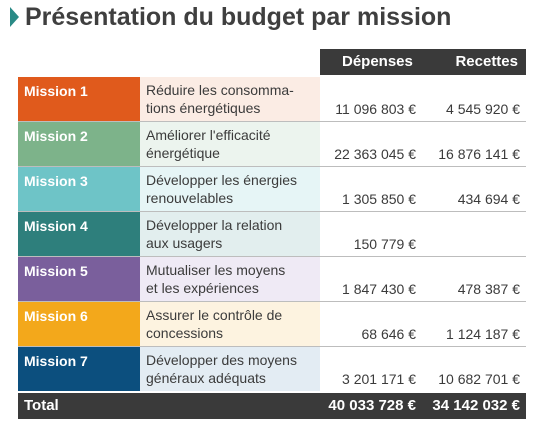 This screenshot has width=551, height=448. Describe the element at coordinates (379, 289) in the screenshot. I see `depenses-cell: 1 847 430 €` at that location.